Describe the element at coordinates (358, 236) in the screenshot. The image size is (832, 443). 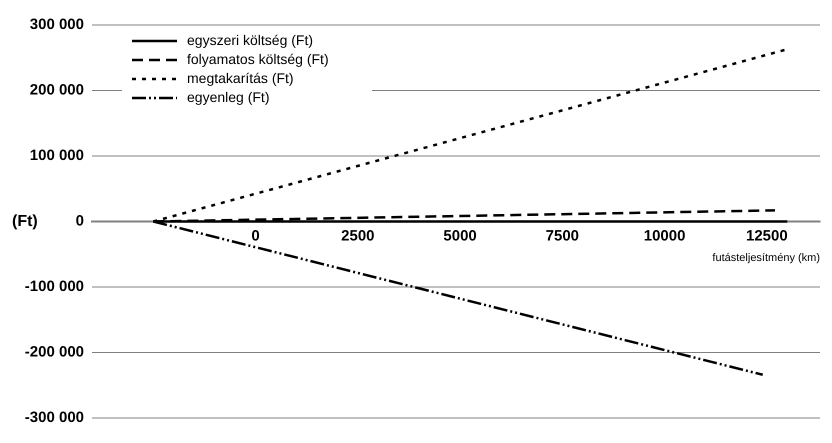
I see `x-tick-label: 2500` at that location.